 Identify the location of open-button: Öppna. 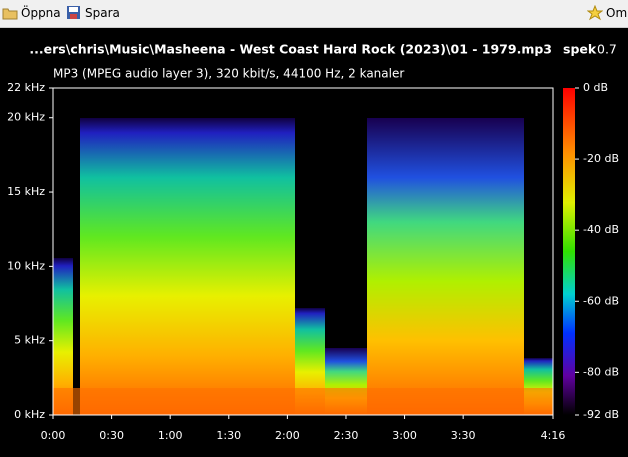
(31, 13).